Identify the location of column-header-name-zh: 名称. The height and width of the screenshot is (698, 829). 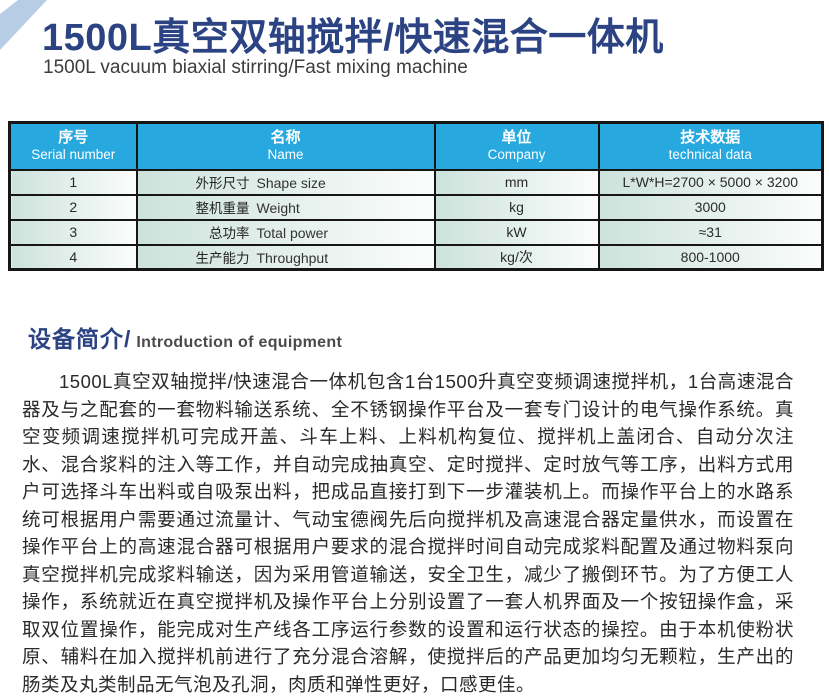
(285, 138).